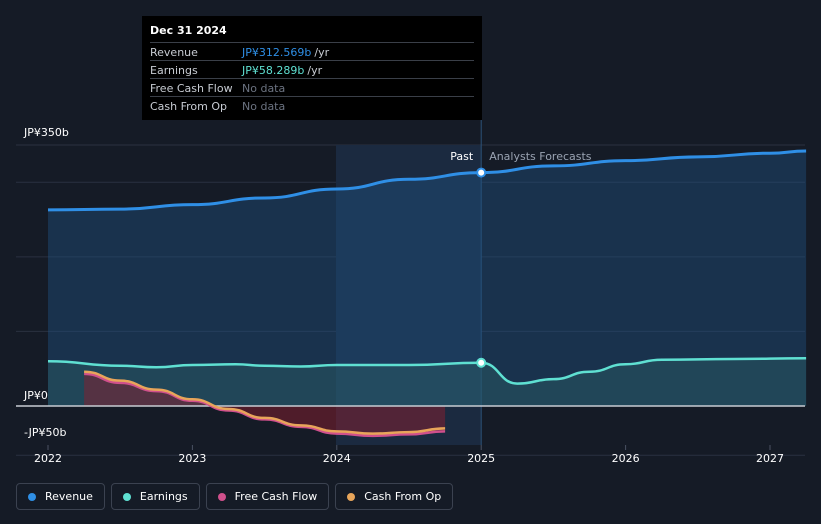  What do you see at coordinates (174, 70) in the screenshot?
I see `tooltip-label: Earnings` at bounding box center [174, 70].